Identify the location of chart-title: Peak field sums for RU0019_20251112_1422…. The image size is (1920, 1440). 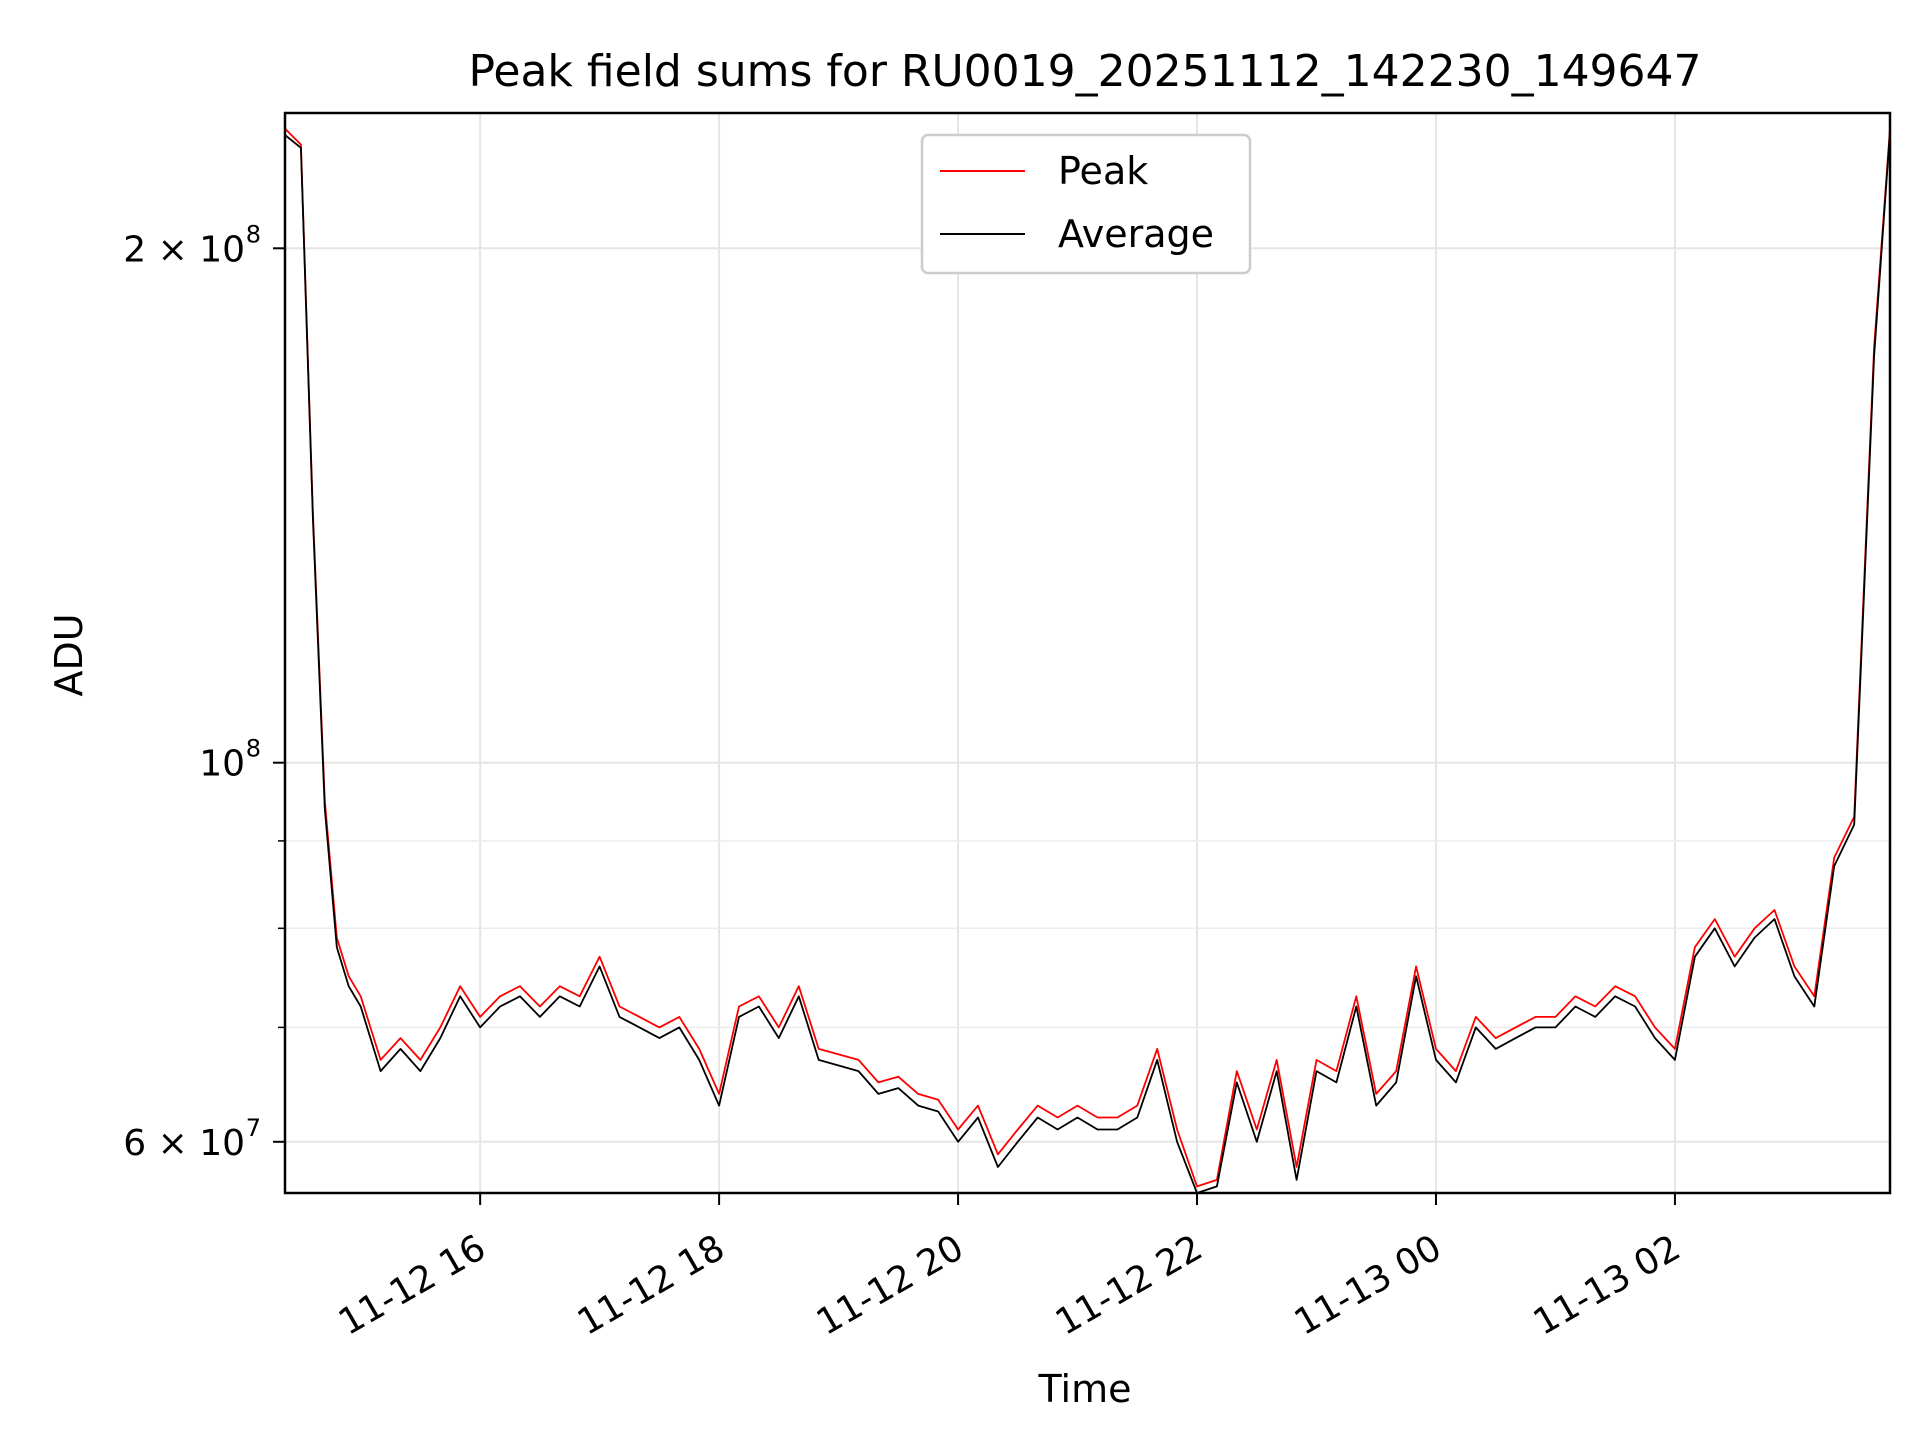
(1084, 71).